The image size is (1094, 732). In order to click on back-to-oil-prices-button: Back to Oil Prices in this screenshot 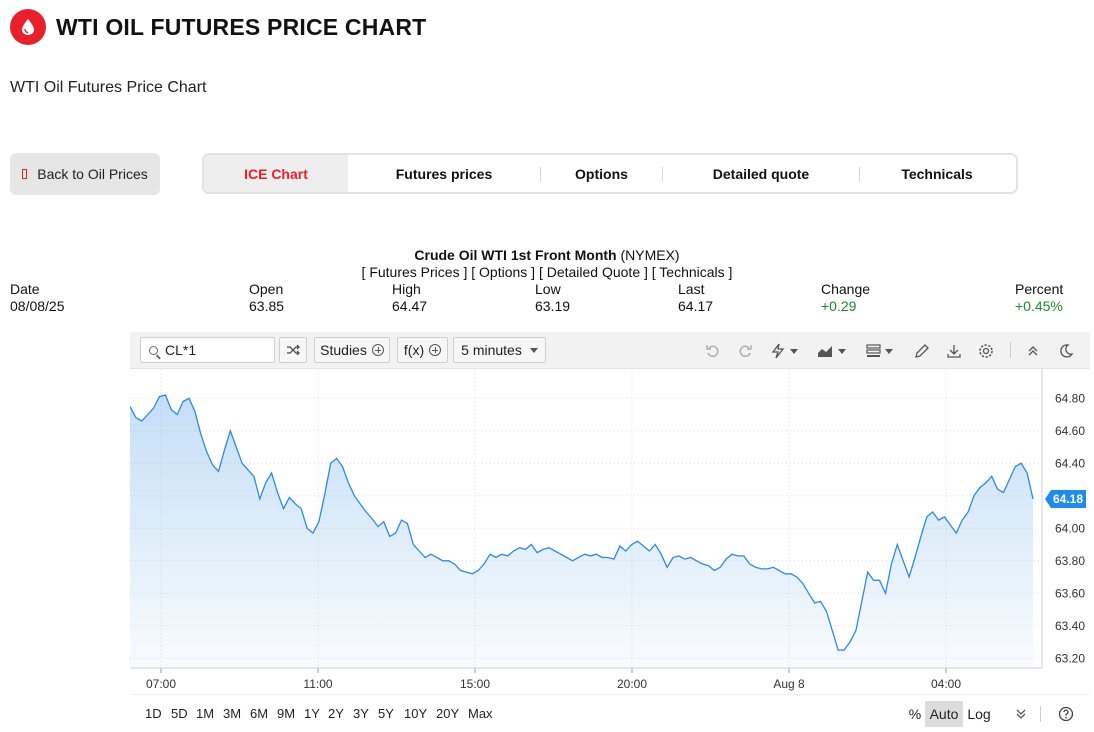, I will do `click(85, 174)`.